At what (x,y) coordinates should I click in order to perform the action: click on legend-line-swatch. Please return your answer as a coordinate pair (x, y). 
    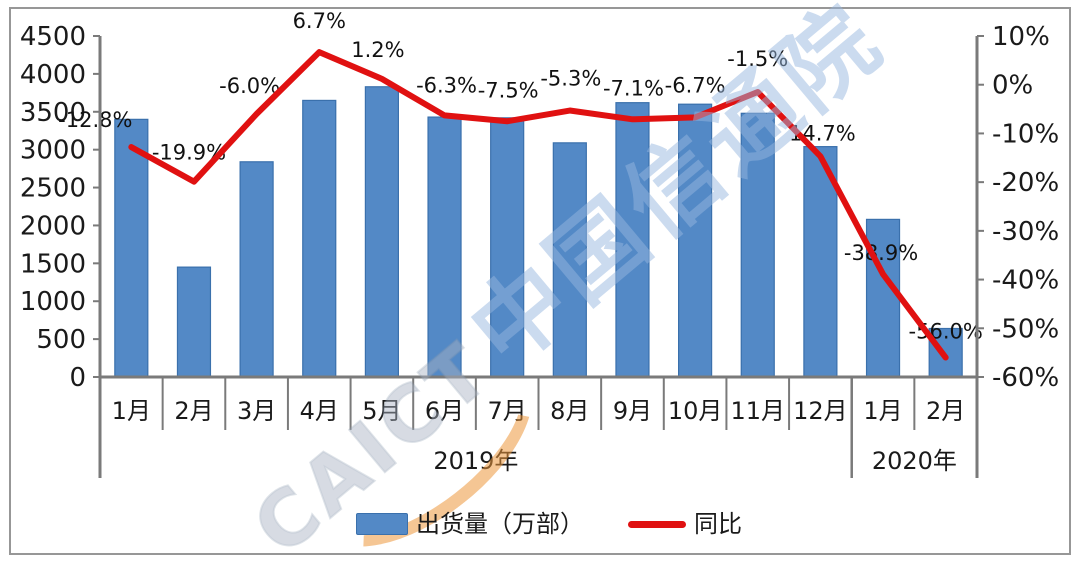
    Looking at the image, I should click on (657, 524).